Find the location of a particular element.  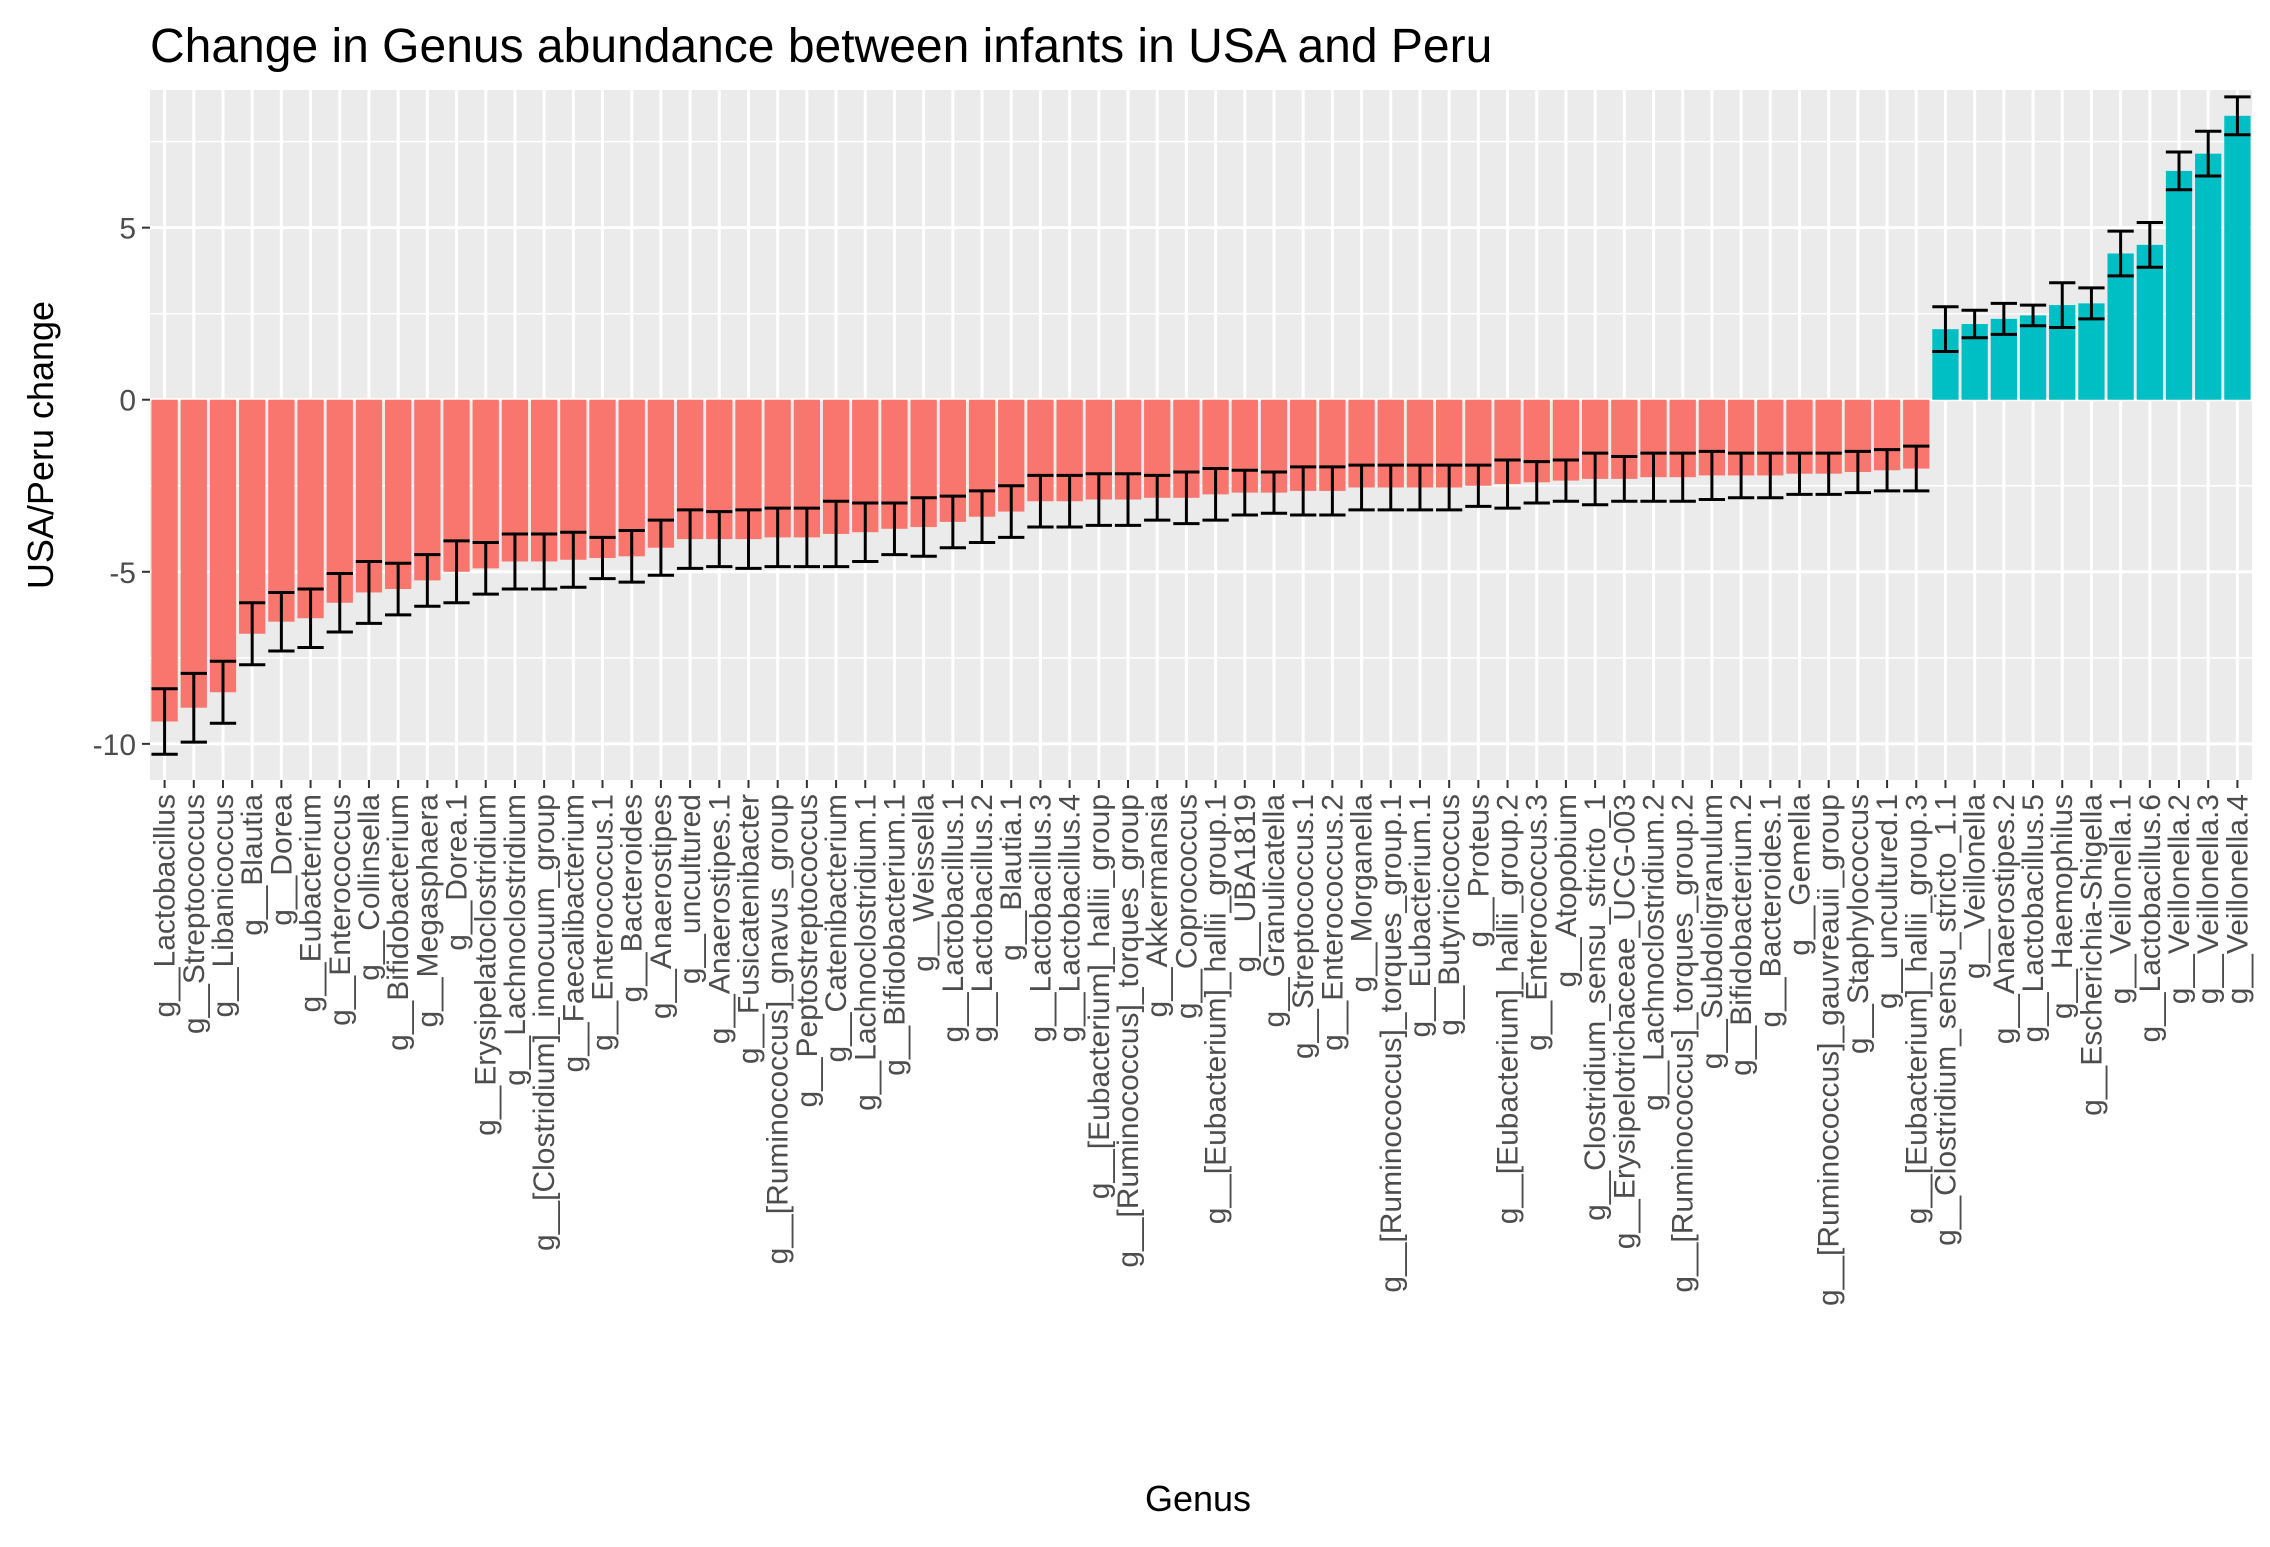

x-tick-label: g__Clostridium_sensu_stricto_1.1 is located at coordinates (1945, 1020).